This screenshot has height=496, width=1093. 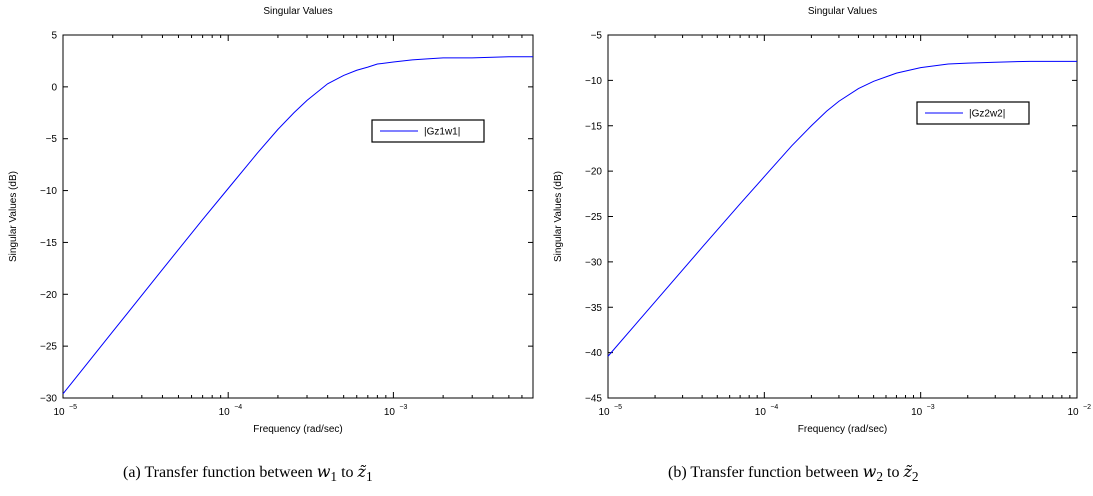 I want to click on caption-from-sub: 1, so click(x=334, y=477).